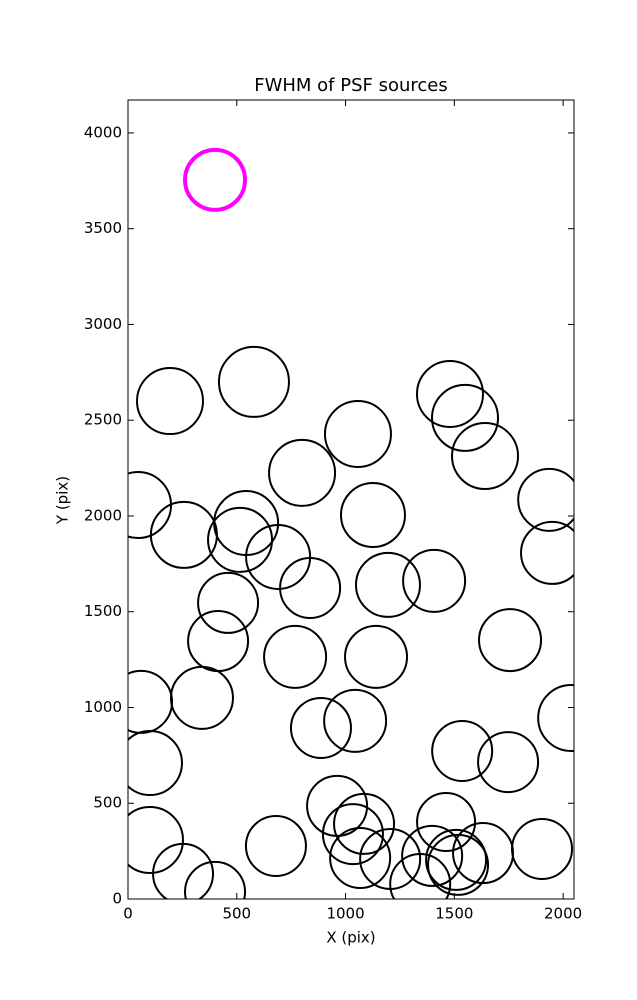 The height and width of the screenshot is (1000, 637). Describe the element at coordinates (236, 914) in the screenshot. I see `x-tick-label: 500` at that location.